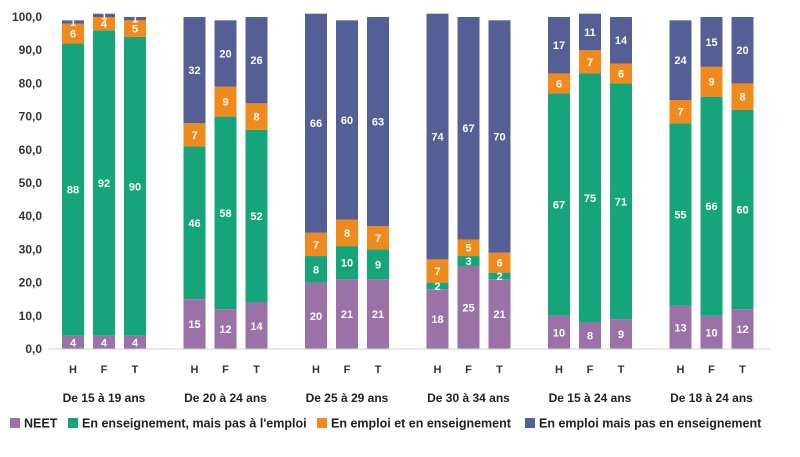 The image size is (800, 457). What do you see at coordinates (347, 184) in the screenshot?
I see `bar-stack: 21 10 8 60` at bounding box center [347, 184].